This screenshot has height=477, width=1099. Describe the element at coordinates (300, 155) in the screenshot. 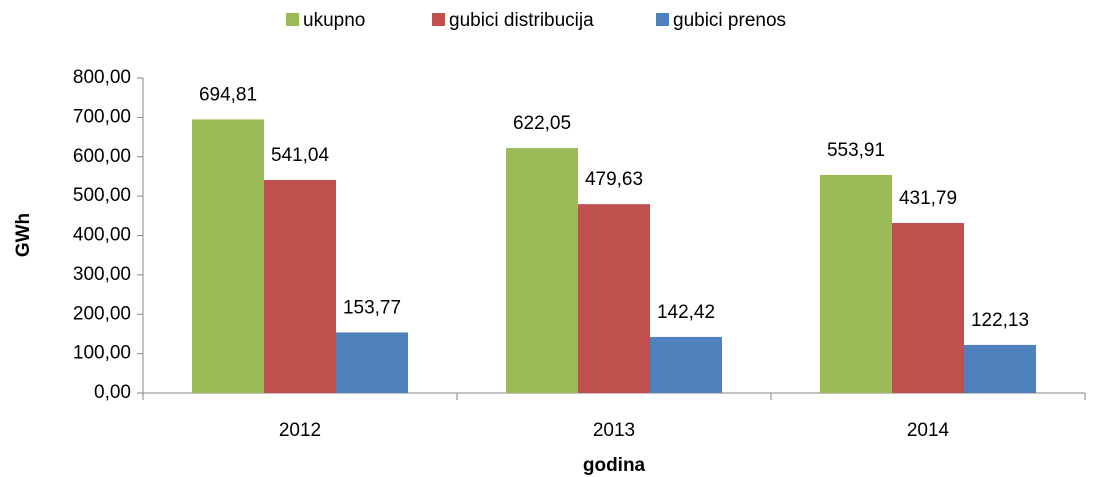

I see `data-label: 541,04` at that location.